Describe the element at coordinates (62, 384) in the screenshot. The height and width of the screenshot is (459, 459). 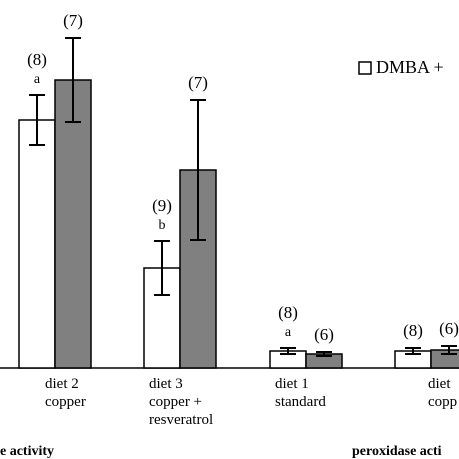
I see `x-tick-label: diet 2` at that location.